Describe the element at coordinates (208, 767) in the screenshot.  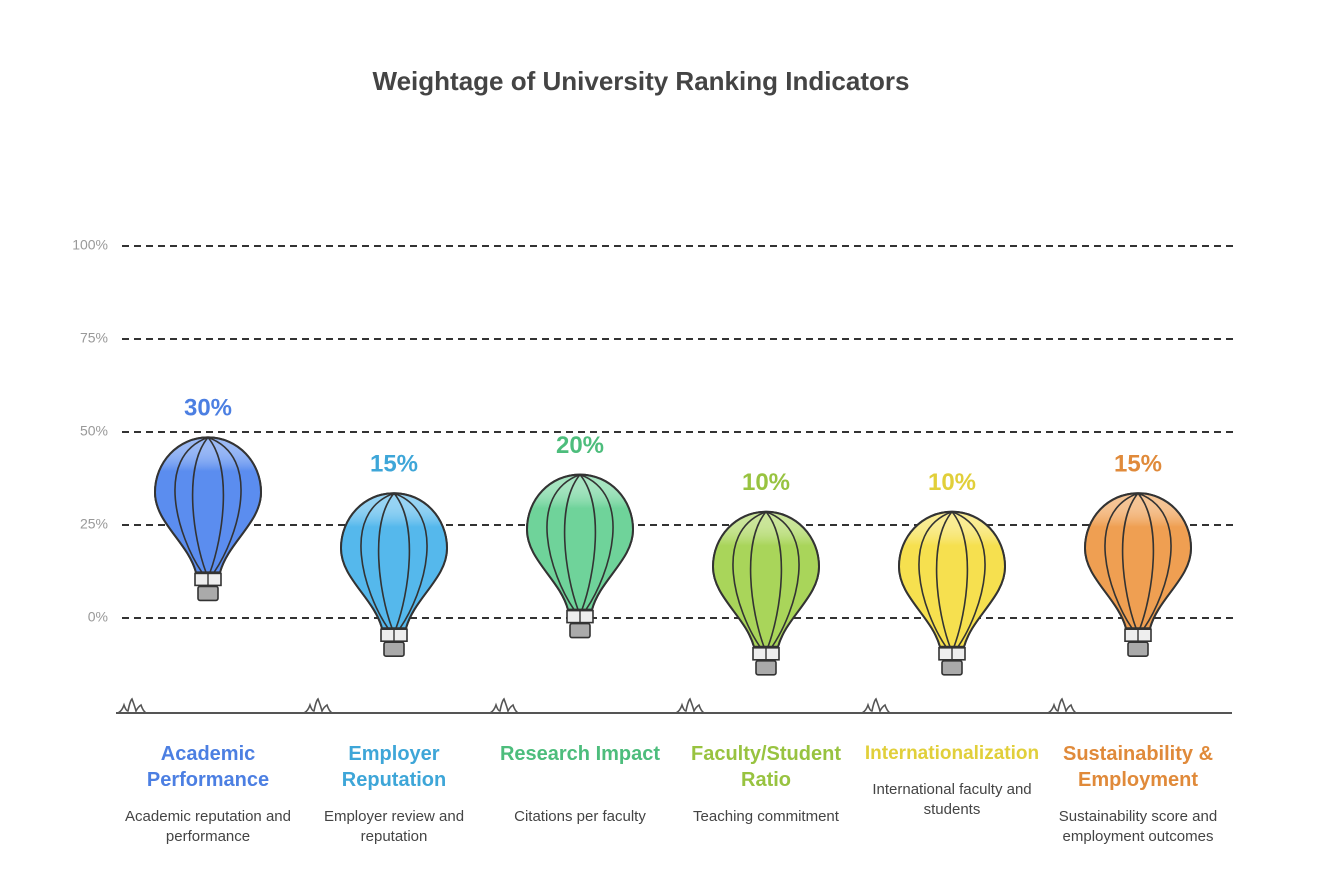
I see `category-label: Academic Performance` at that location.